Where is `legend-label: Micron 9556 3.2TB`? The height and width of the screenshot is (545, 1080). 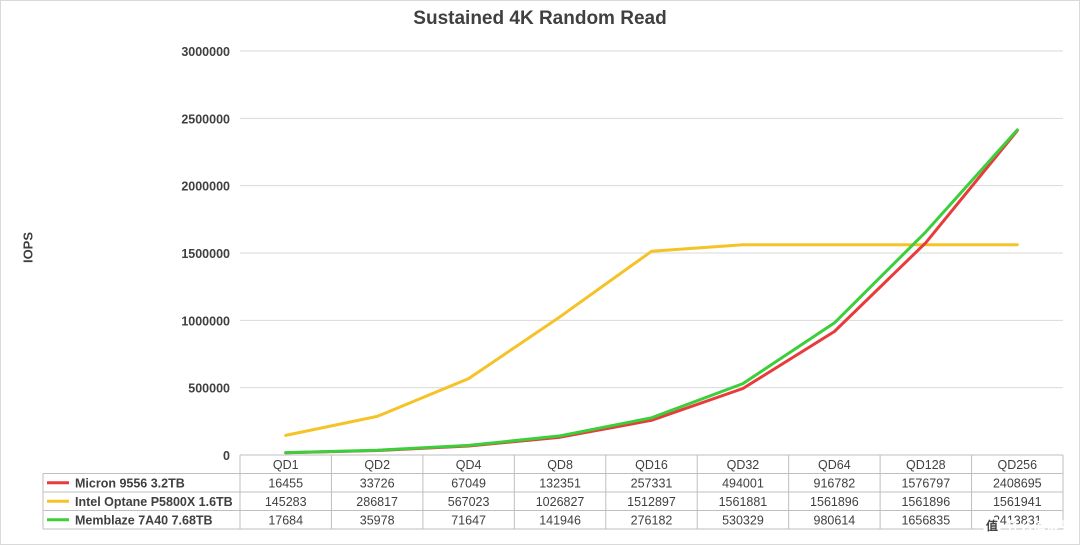
legend-label: Micron 9556 3.2TB is located at coordinates (130, 483).